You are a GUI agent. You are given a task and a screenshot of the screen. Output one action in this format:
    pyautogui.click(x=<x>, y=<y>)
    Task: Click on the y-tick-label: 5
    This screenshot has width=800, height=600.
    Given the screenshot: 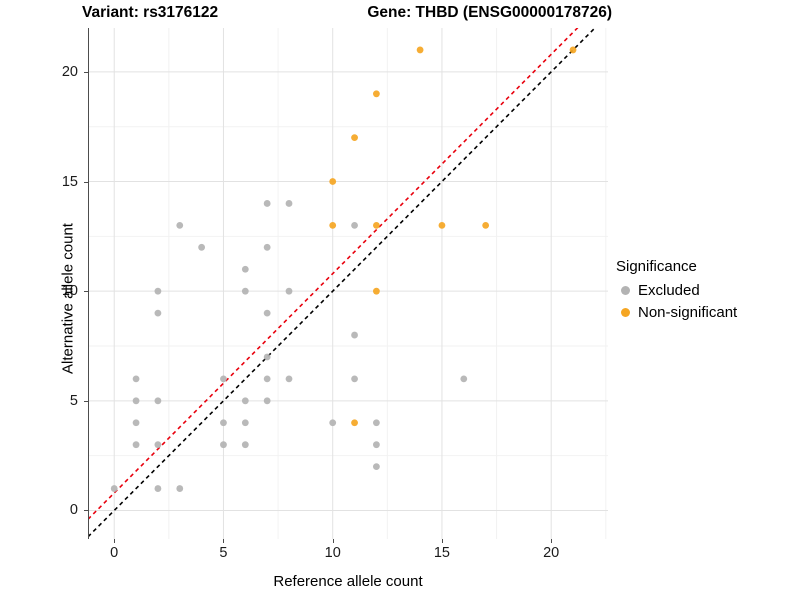 What is the action you would take?
    pyautogui.click(x=73, y=400)
    